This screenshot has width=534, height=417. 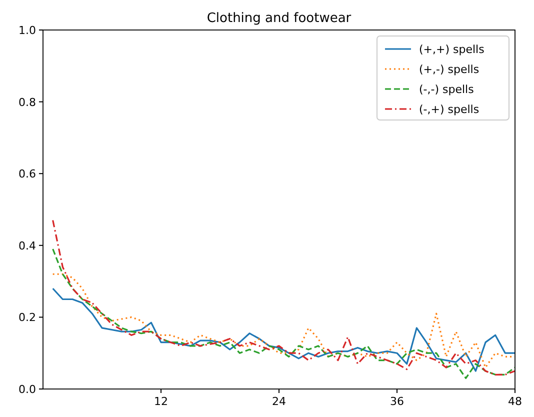 What do you see at coordinates (27, 30) in the screenshot?
I see `y-tick-label: 1.0` at bounding box center [27, 30].